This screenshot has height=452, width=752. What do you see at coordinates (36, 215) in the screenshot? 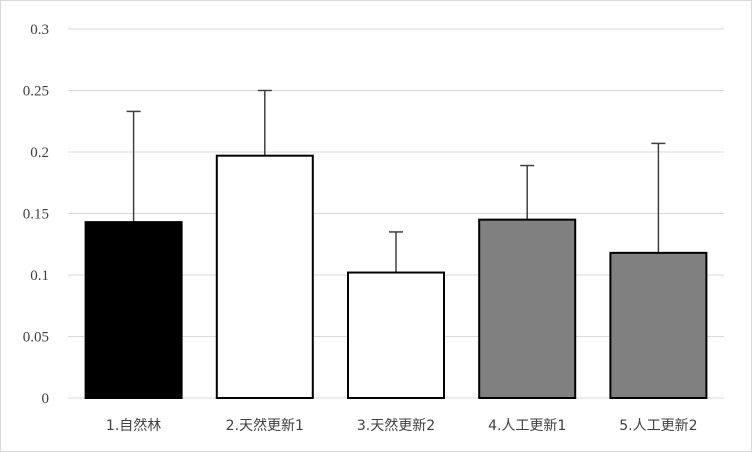
I see `y-tick-label: 0.15` at bounding box center [36, 215].